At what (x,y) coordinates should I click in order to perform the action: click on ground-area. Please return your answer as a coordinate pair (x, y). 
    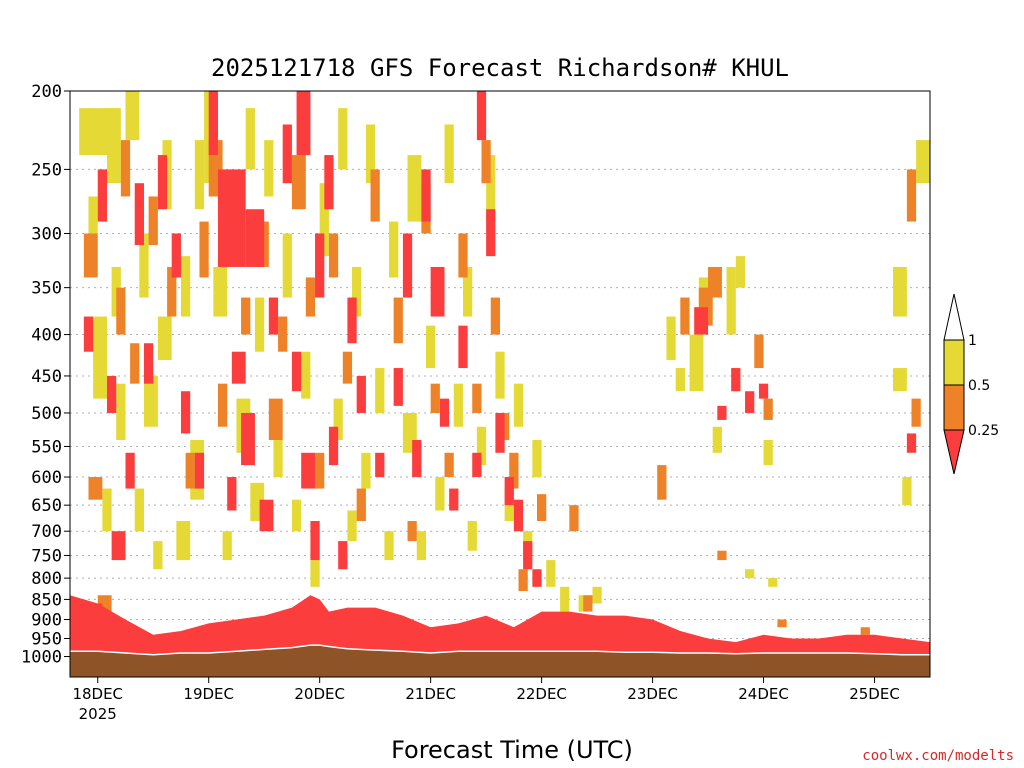
    Looking at the image, I should click on (500, 661).